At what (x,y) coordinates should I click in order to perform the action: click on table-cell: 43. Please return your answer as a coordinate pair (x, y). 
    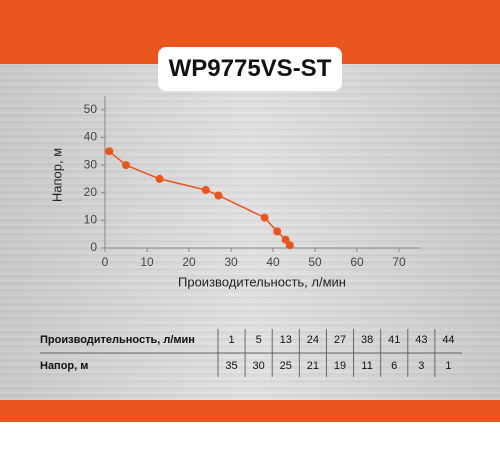
    Looking at the image, I should click on (421, 340).